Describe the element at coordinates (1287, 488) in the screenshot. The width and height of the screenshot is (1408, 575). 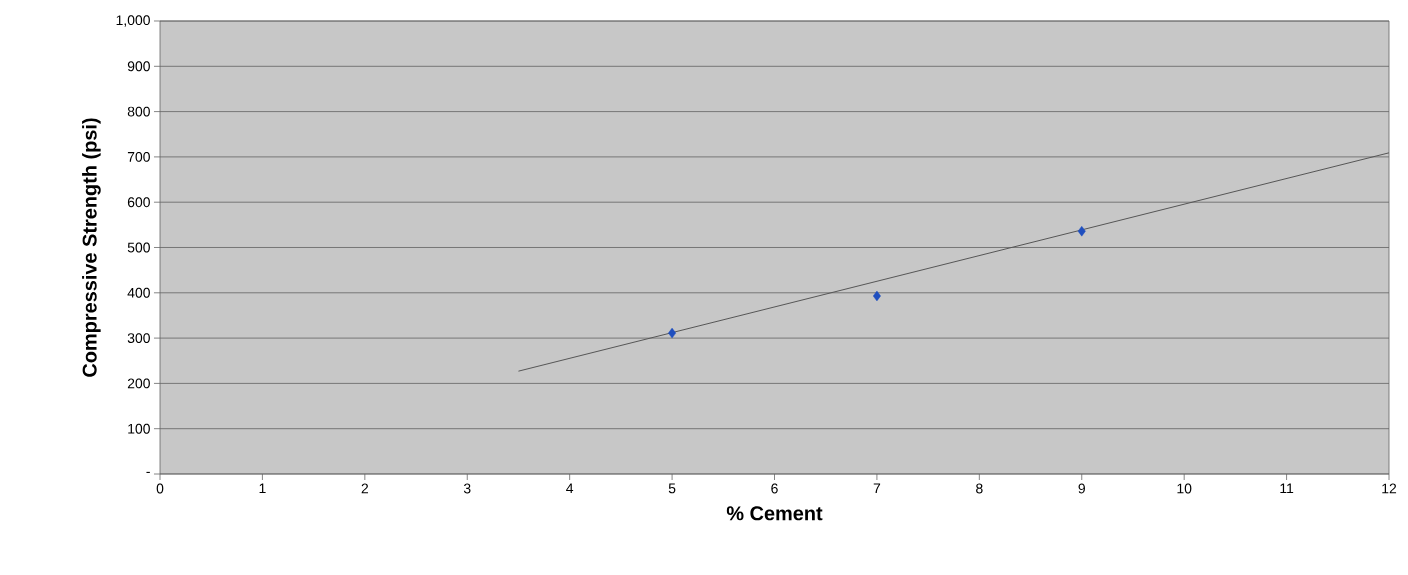
I see `x-tick-label: 11` at that location.